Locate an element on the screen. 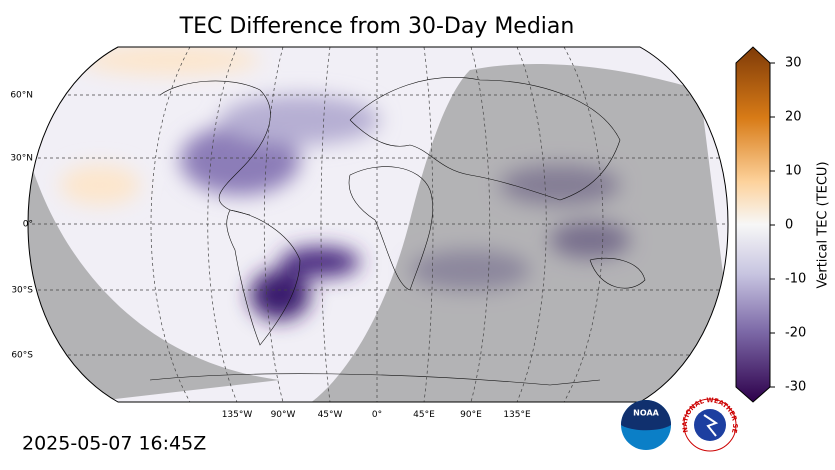 This screenshot has height=470, width=835. colorbar-tick-label: -10 is located at coordinates (795, 279).